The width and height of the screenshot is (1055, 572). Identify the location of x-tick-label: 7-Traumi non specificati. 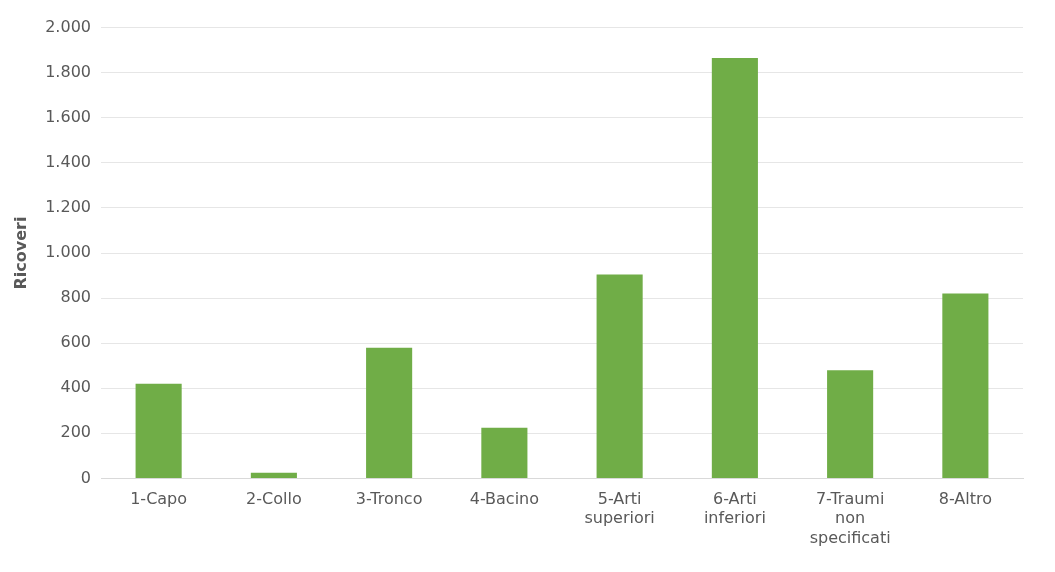
(850, 518).